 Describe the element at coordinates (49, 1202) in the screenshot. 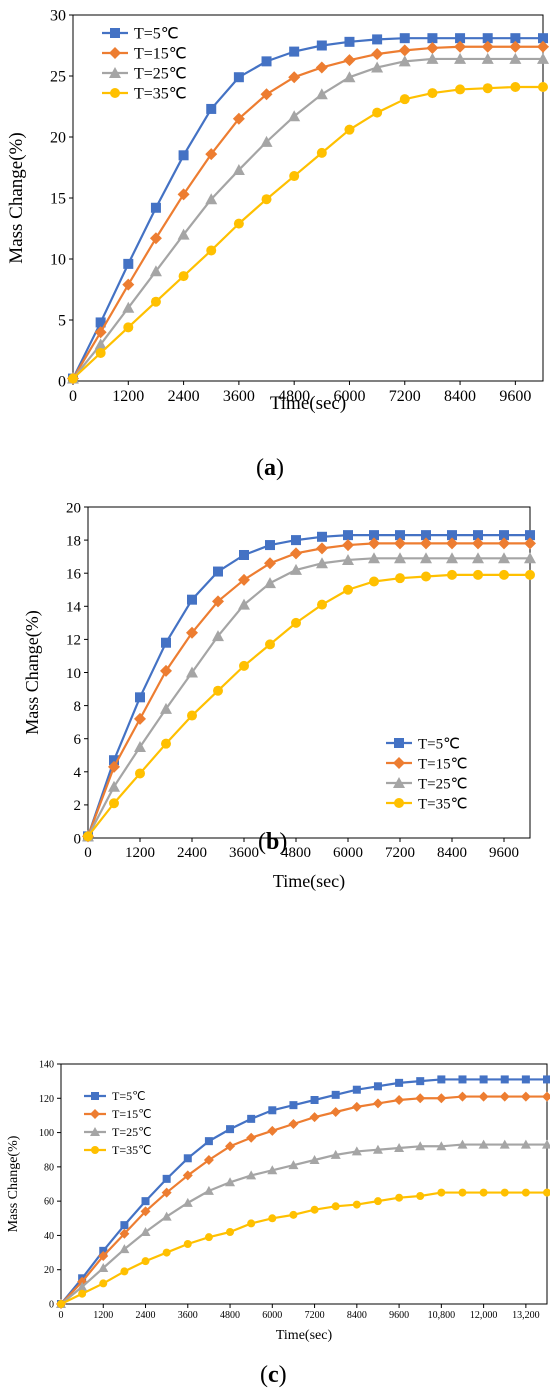

I see `y-tick-label: 60` at that location.